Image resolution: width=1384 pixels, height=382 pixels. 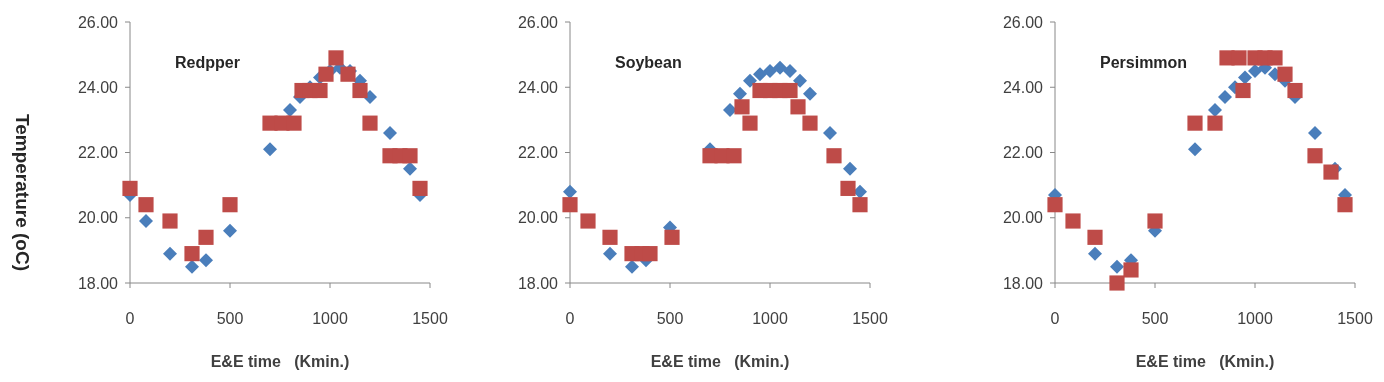 I want to click on y-axis-title: Temperature (oC), so click(x=22, y=192).